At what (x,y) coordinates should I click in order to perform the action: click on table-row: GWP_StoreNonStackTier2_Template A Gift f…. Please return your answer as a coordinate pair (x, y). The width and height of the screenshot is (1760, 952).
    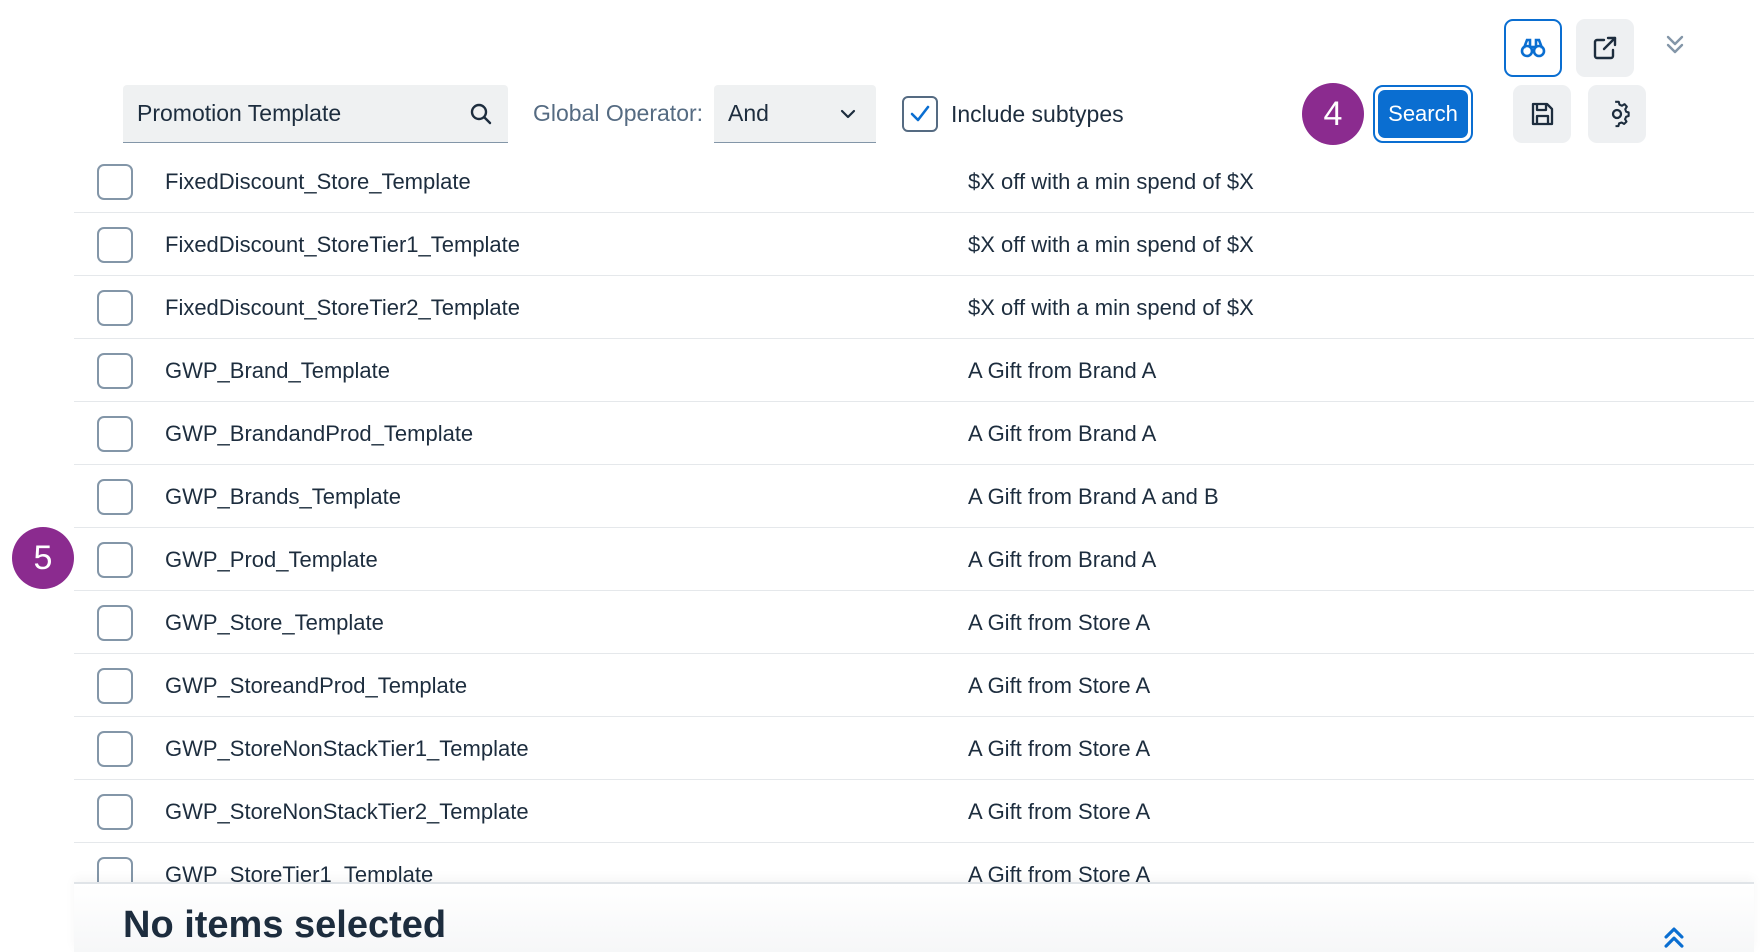
    Looking at the image, I should click on (914, 811).